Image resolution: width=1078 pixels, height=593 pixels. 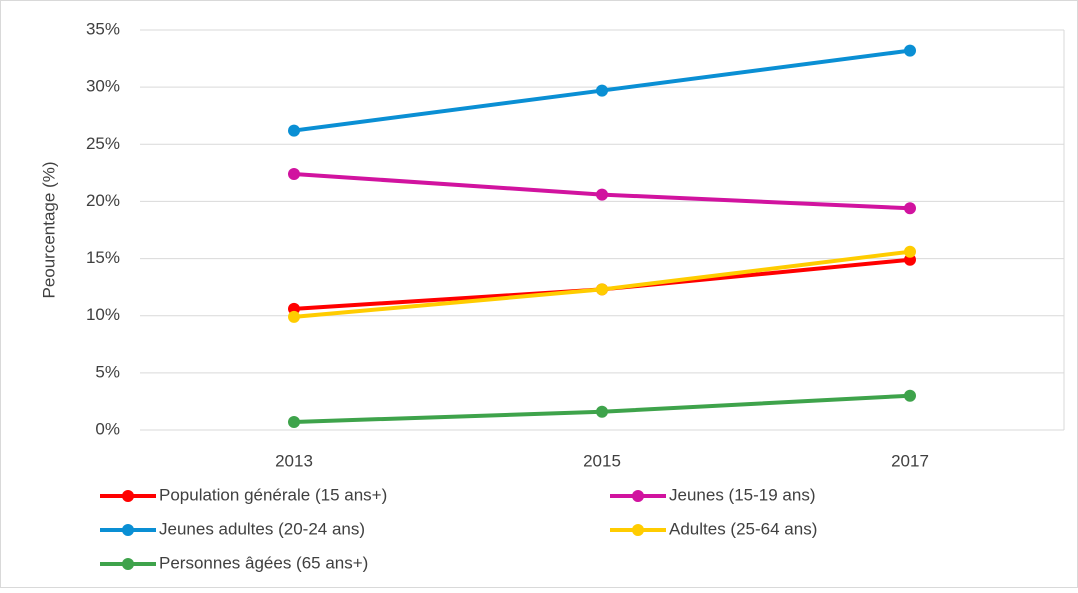 I want to click on legend-label: Population générale (15 ans+), so click(x=273, y=494).